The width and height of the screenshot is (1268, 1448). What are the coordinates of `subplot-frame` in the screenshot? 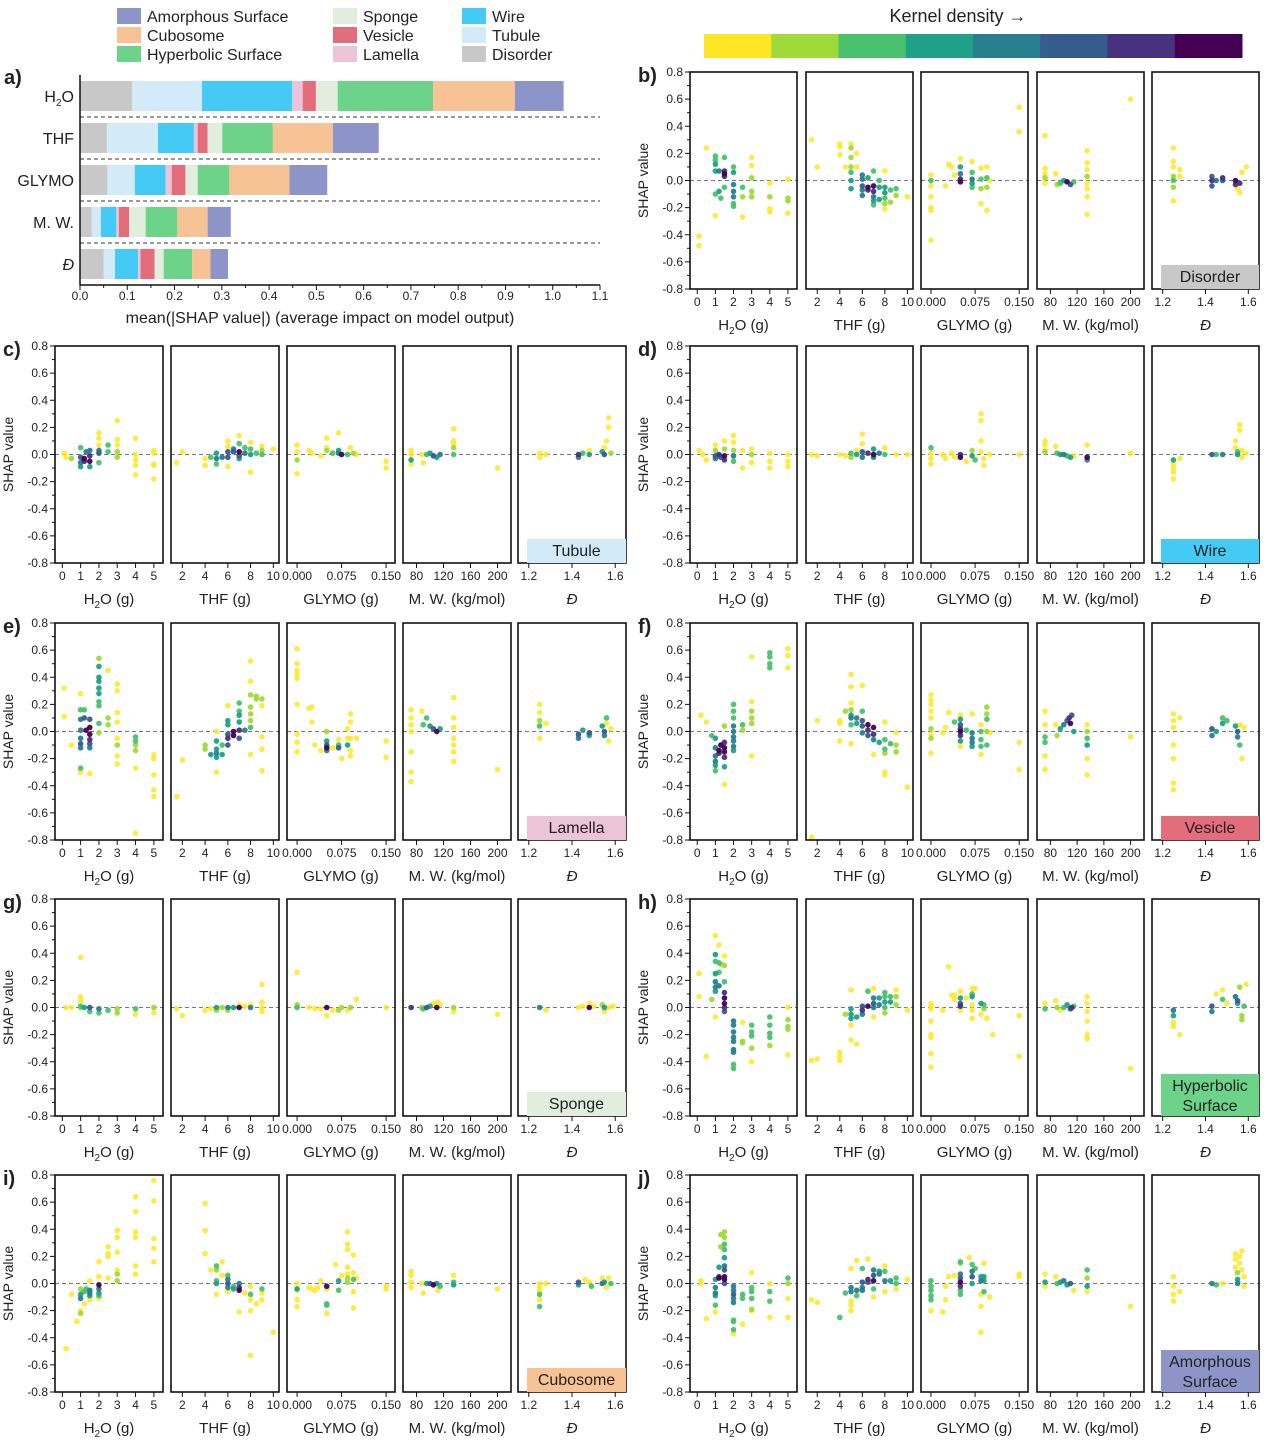 It's located at (743, 1283).